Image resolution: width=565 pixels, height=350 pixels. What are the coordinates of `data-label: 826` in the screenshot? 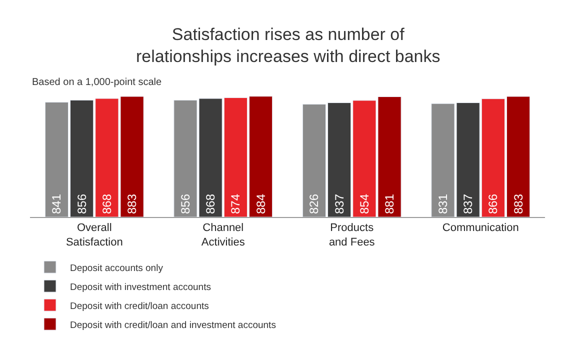 It's located at (314, 204).